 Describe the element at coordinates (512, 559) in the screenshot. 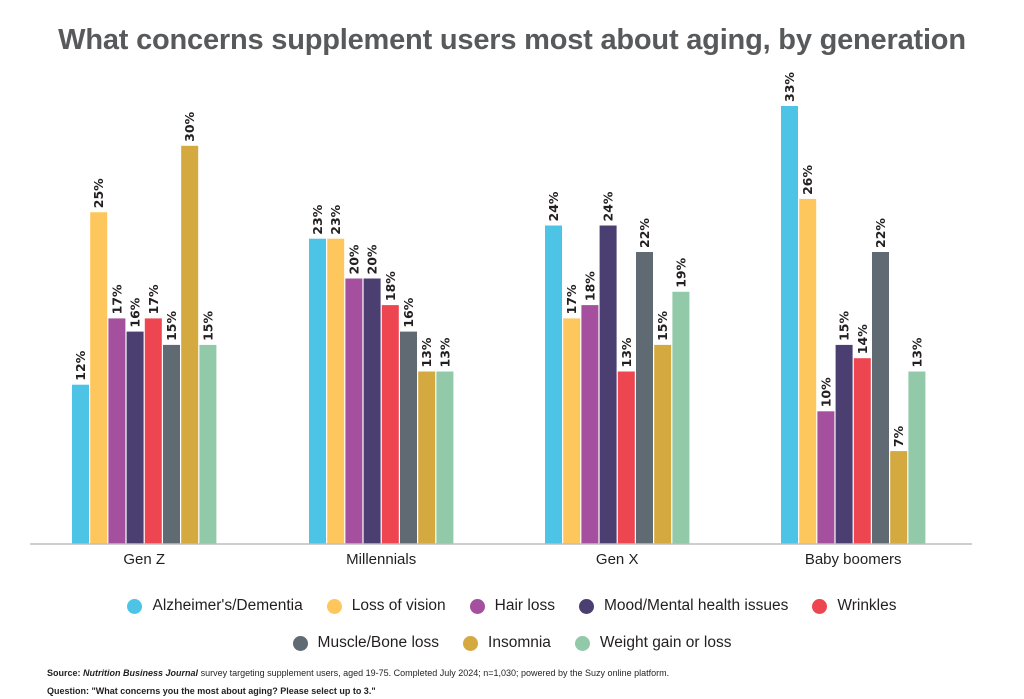

I see `category-labels-group: Gen Z Millennials Gen X Baby boomers` at that location.